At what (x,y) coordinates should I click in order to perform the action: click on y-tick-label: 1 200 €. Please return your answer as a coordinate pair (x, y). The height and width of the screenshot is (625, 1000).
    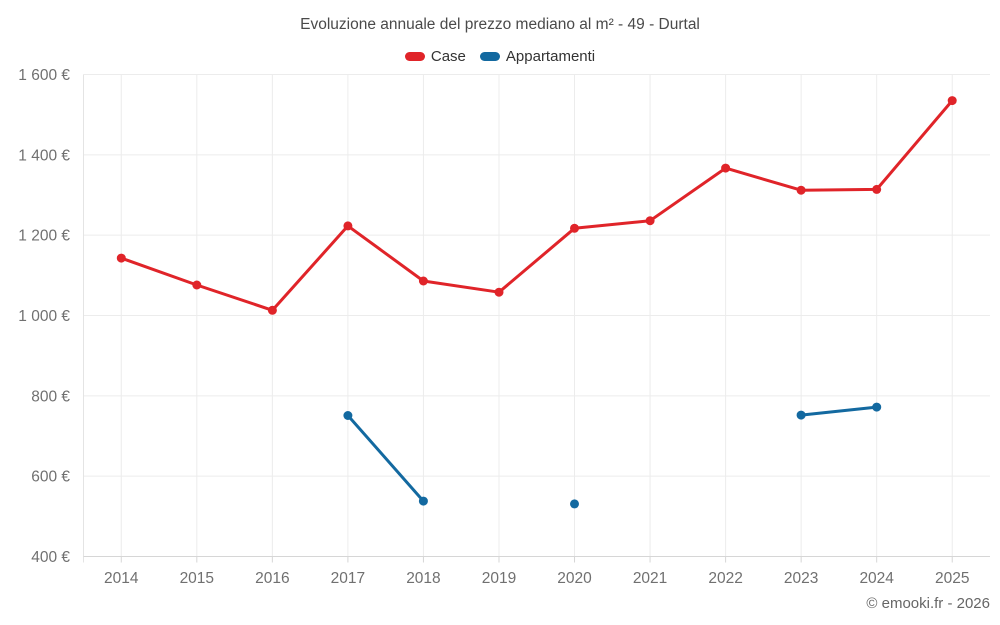
    Looking at the image, I should click on (44, 236).